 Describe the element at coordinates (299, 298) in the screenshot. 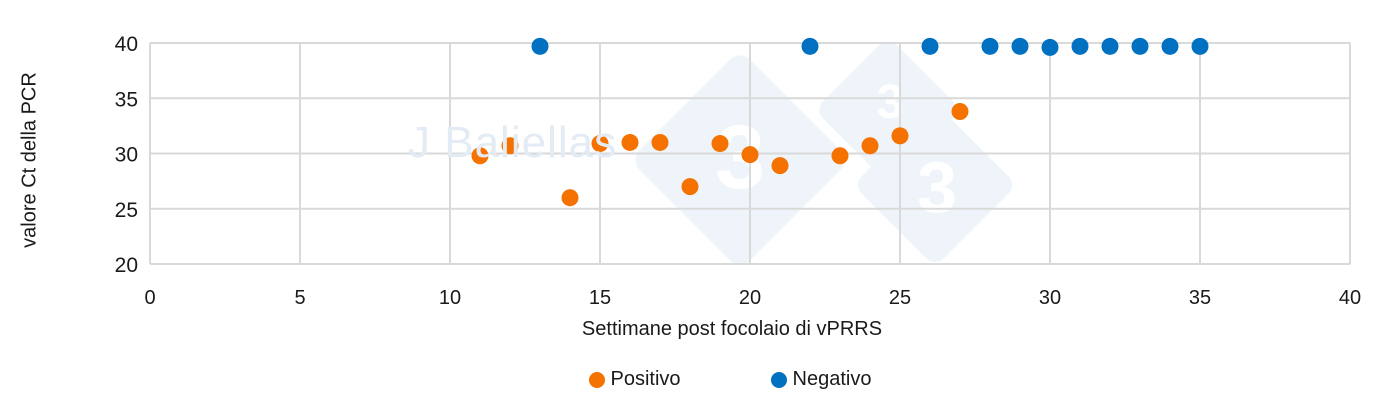

I see `x-tick-label: 5` at that location.